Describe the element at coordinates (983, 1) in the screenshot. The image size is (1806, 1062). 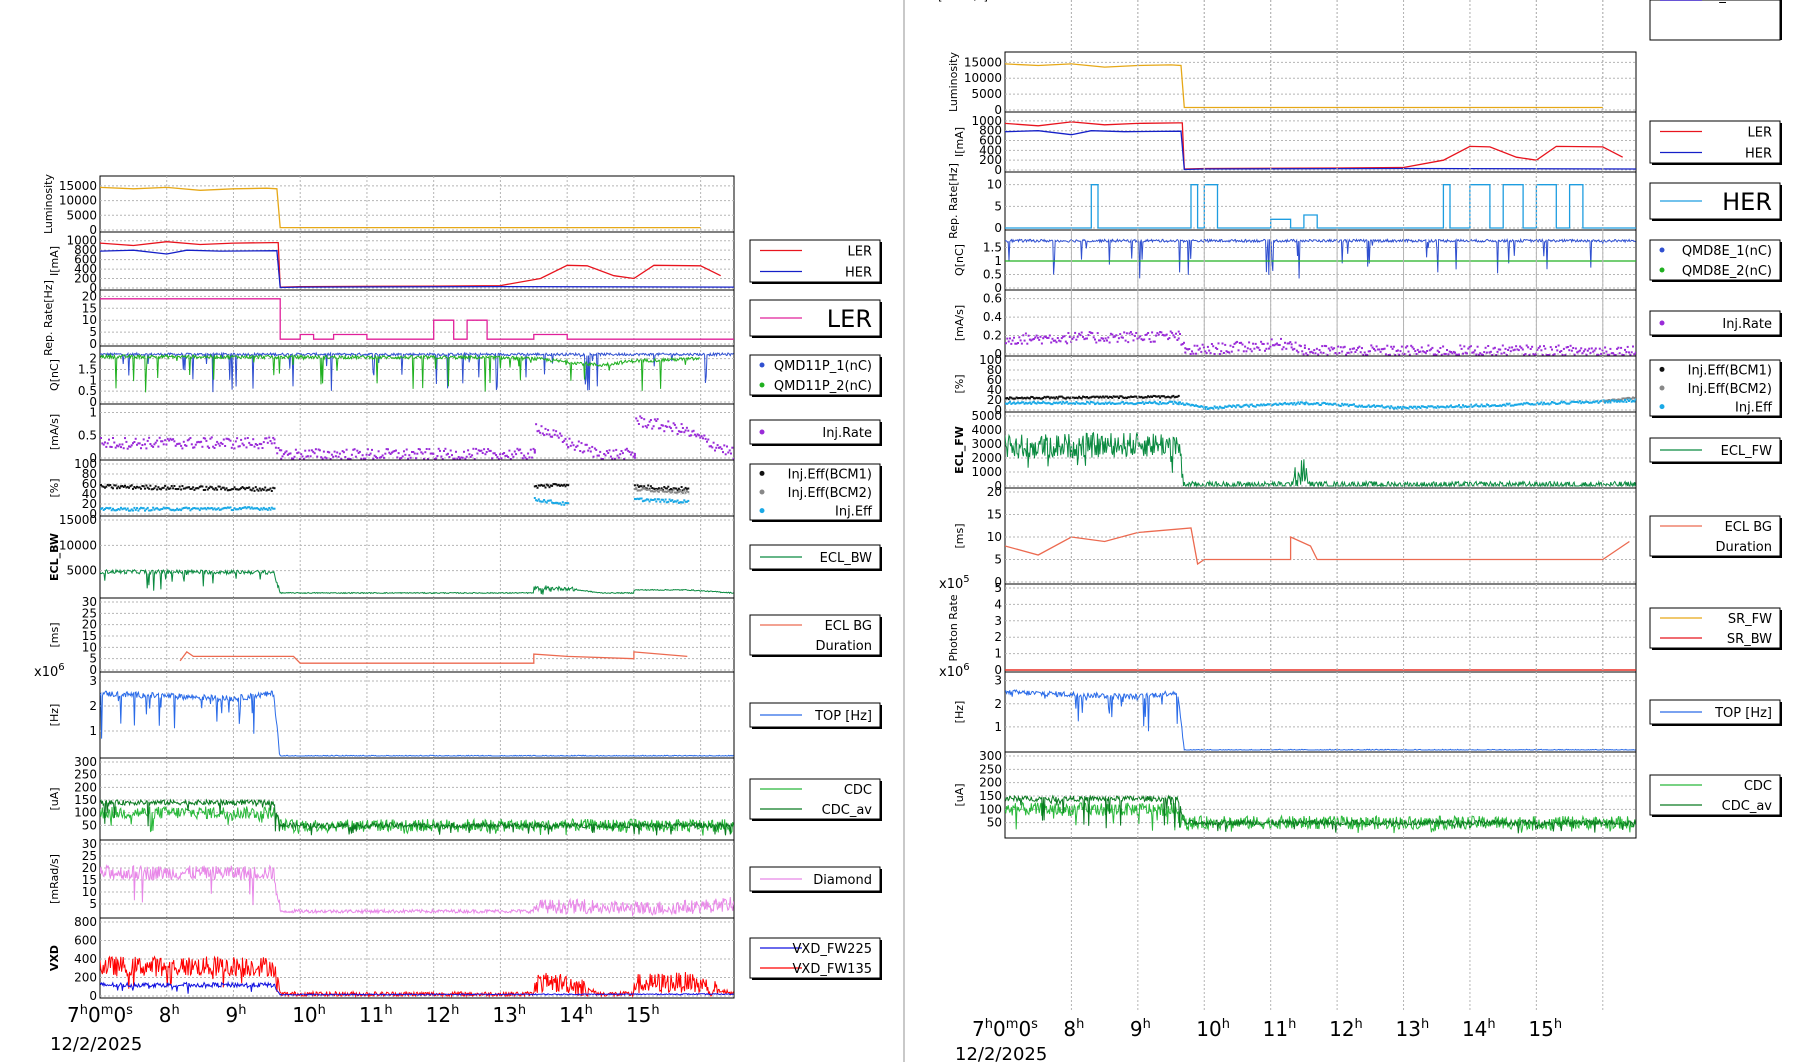
I see `y-tick-label: 20000` at that location.